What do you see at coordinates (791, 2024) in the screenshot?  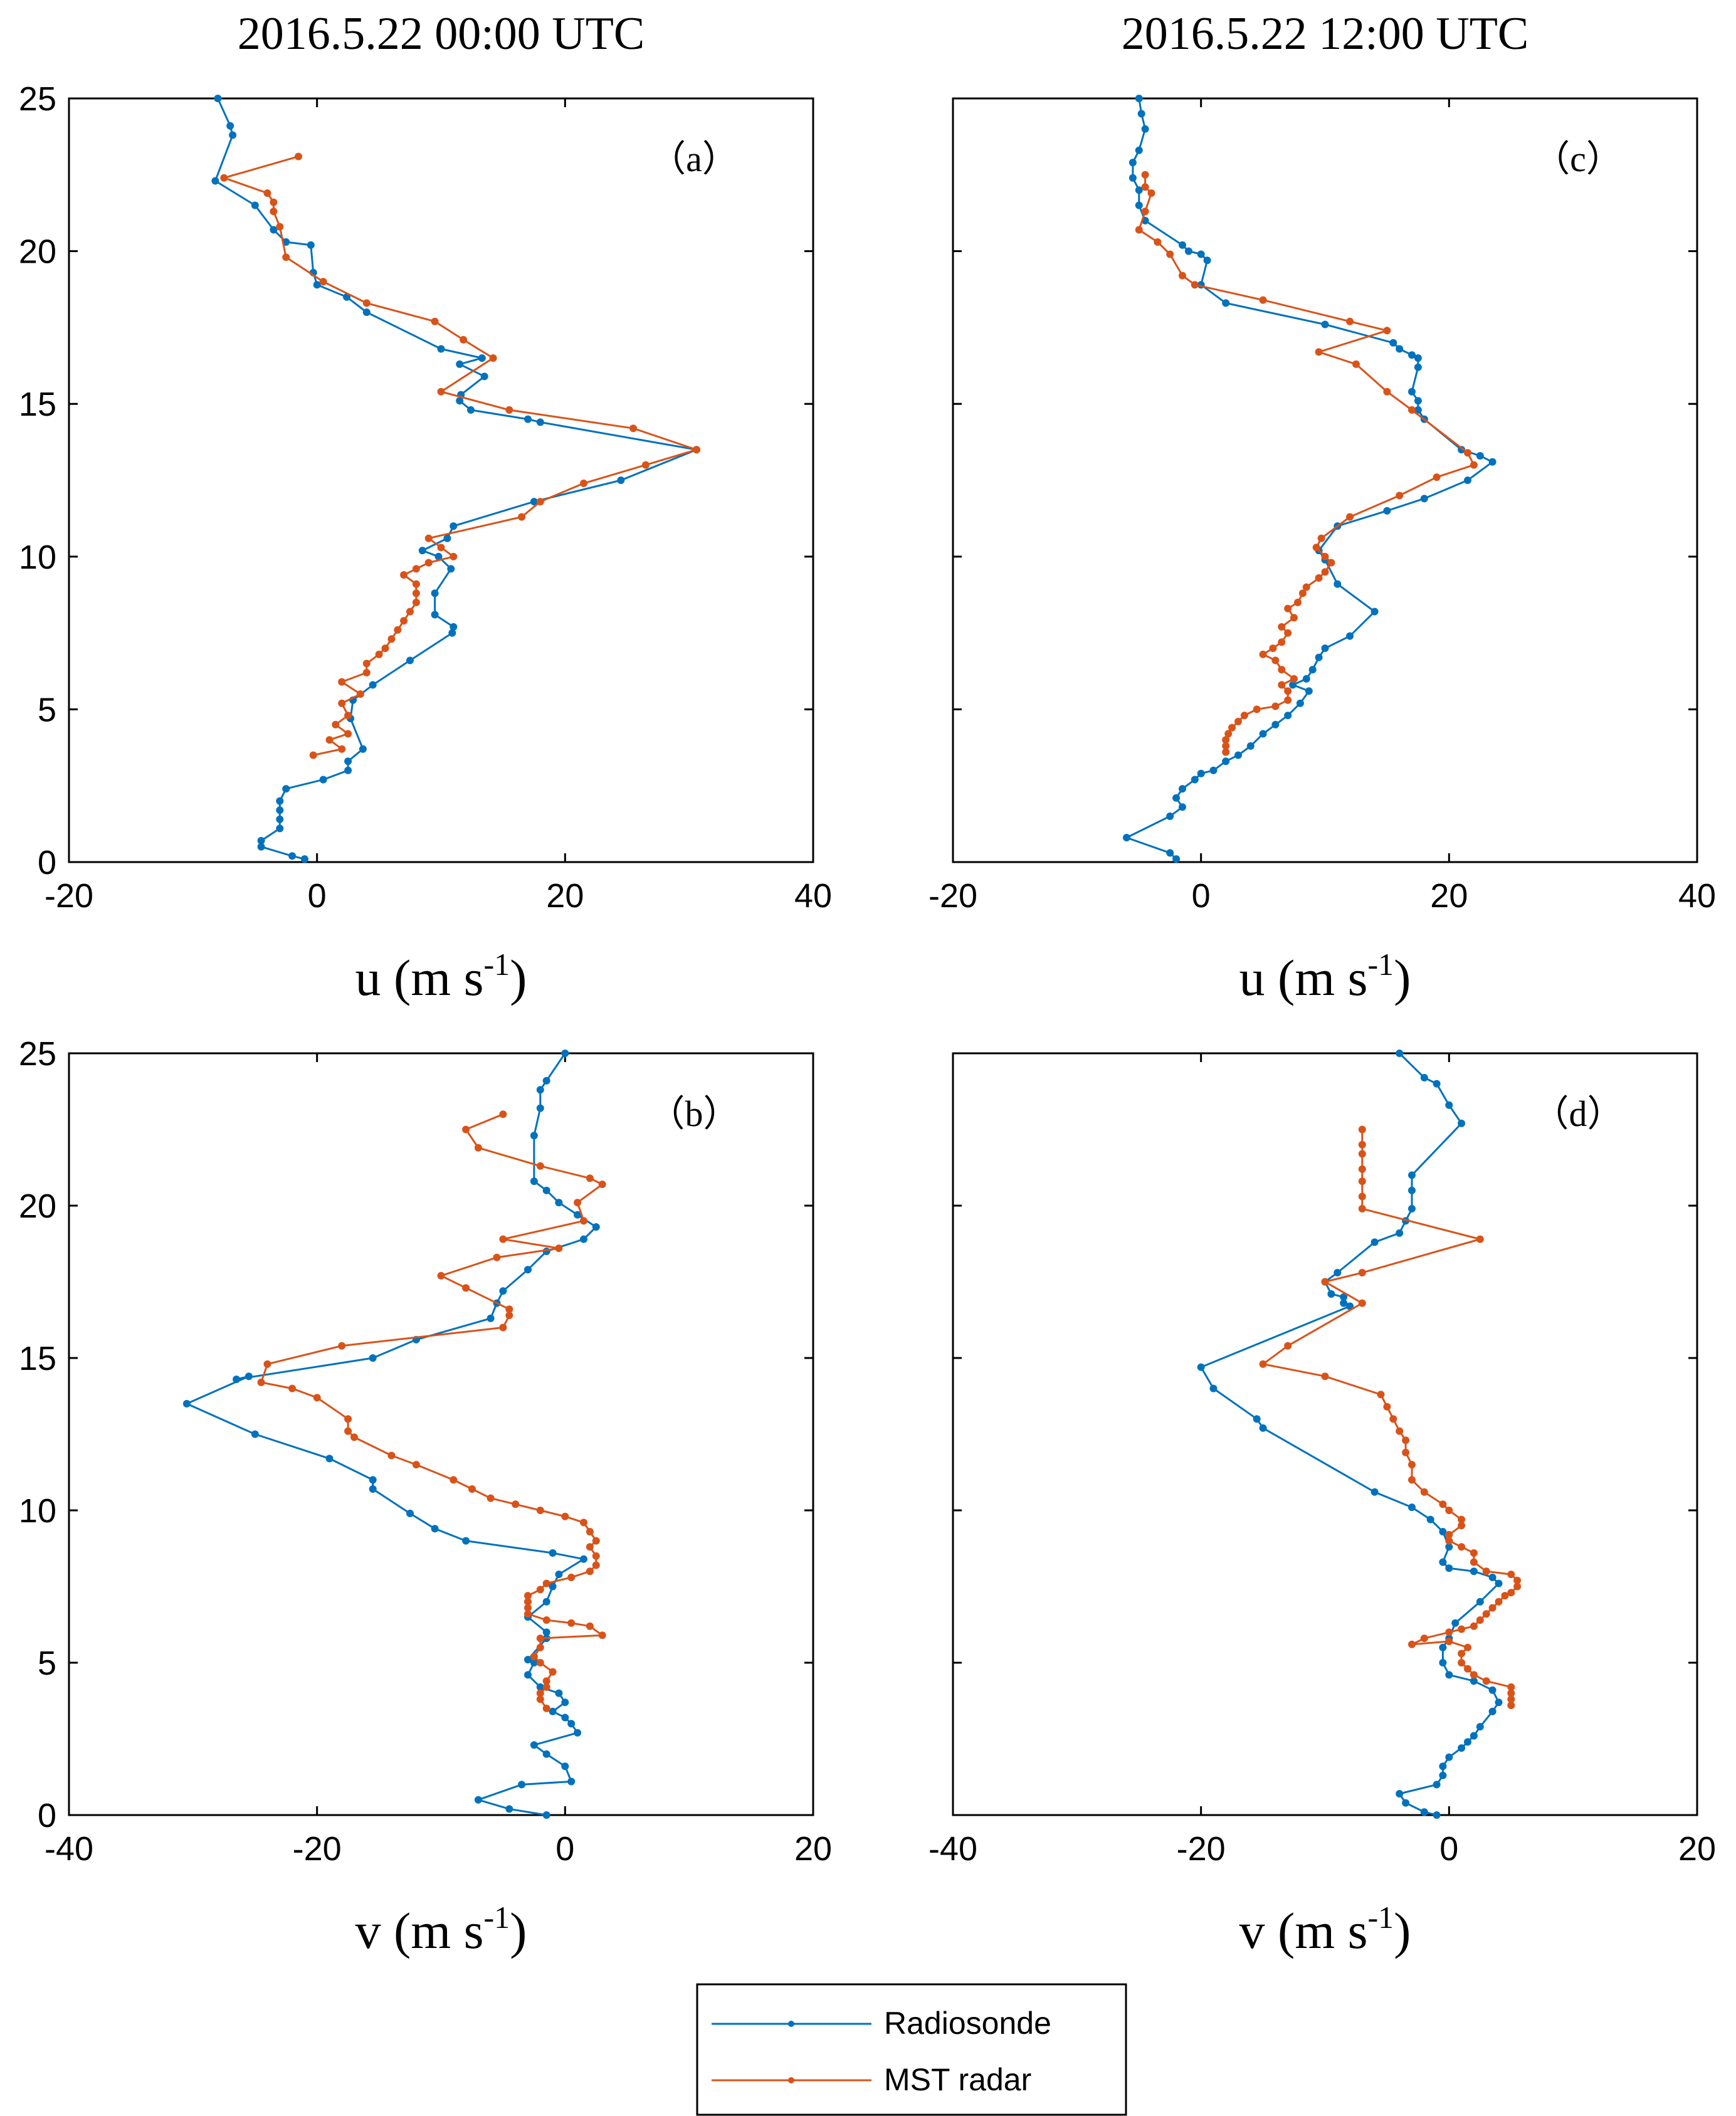 I see `legend-marker-radiosonde` at bounding box center [791, 2024].